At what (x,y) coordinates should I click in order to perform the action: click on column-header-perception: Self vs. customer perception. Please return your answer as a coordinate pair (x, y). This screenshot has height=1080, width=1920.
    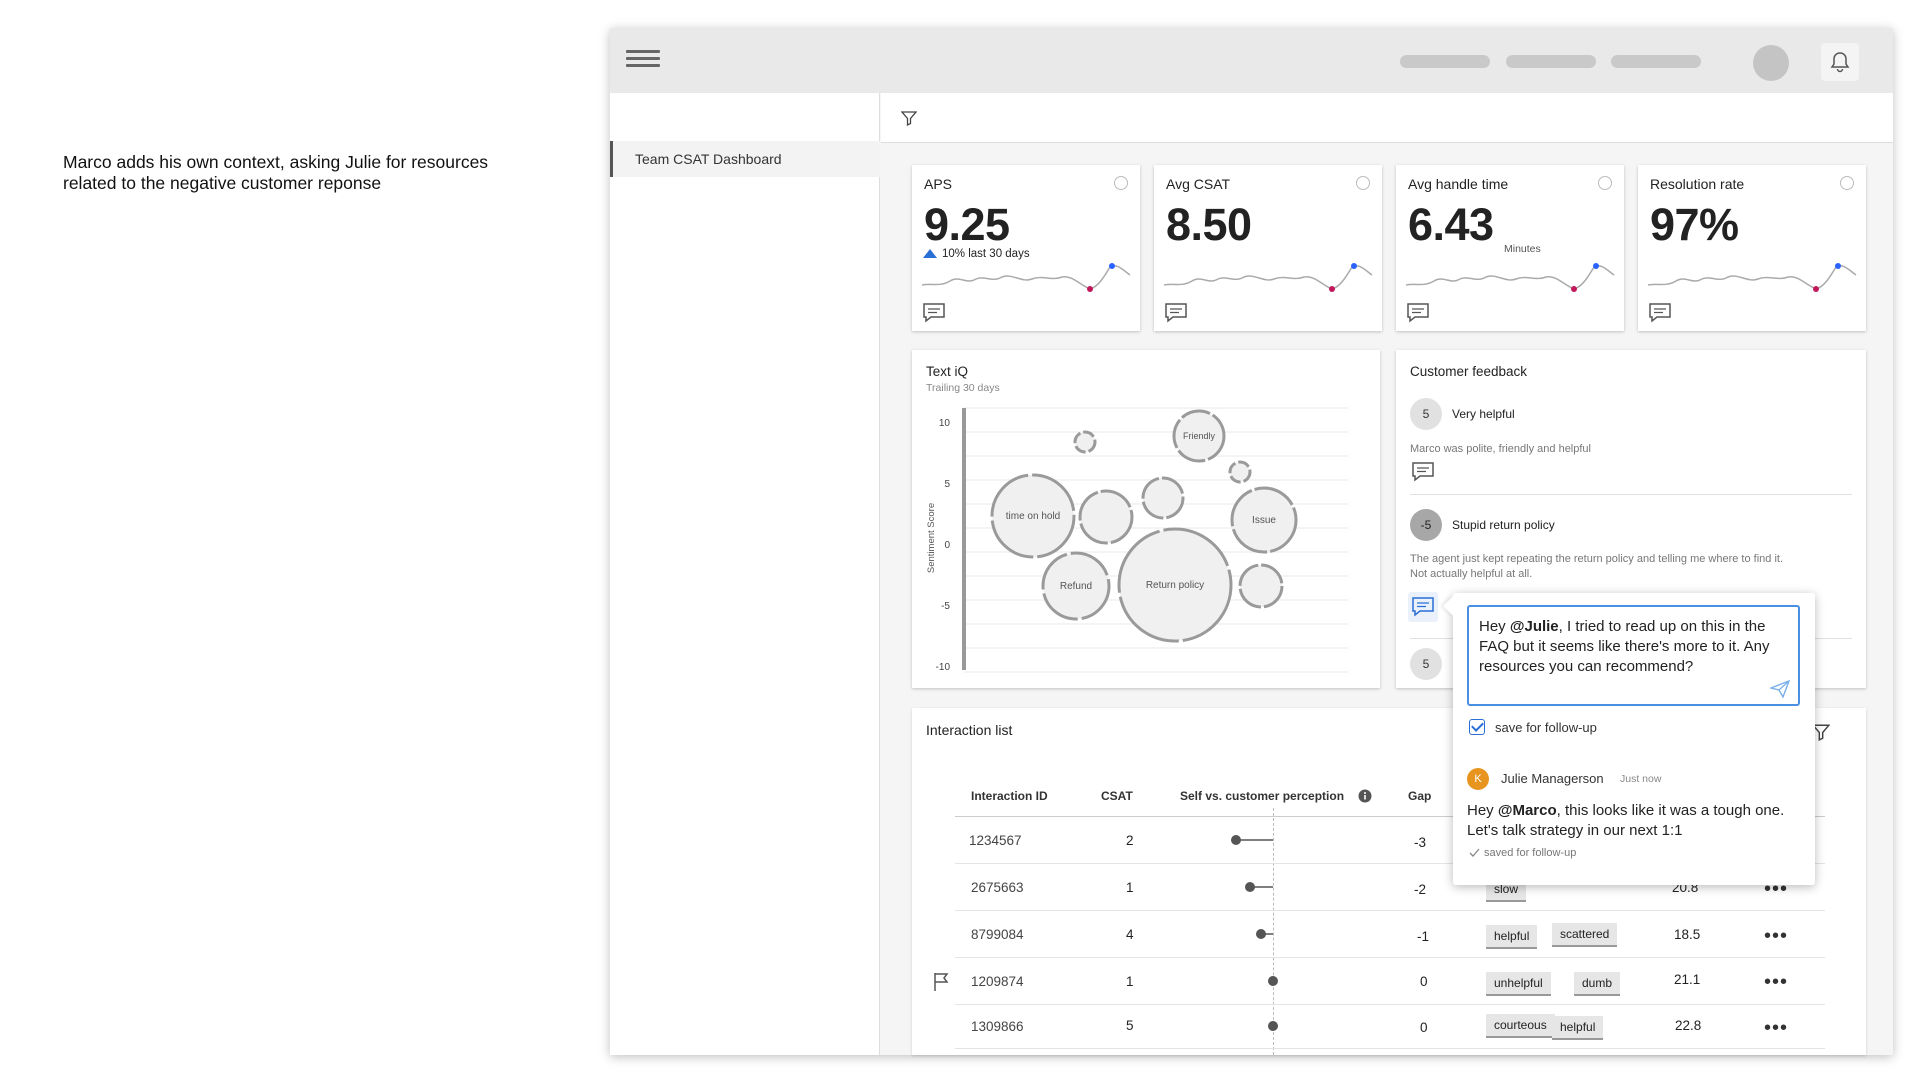
    Looking at the image, I should click on (1262, 796).